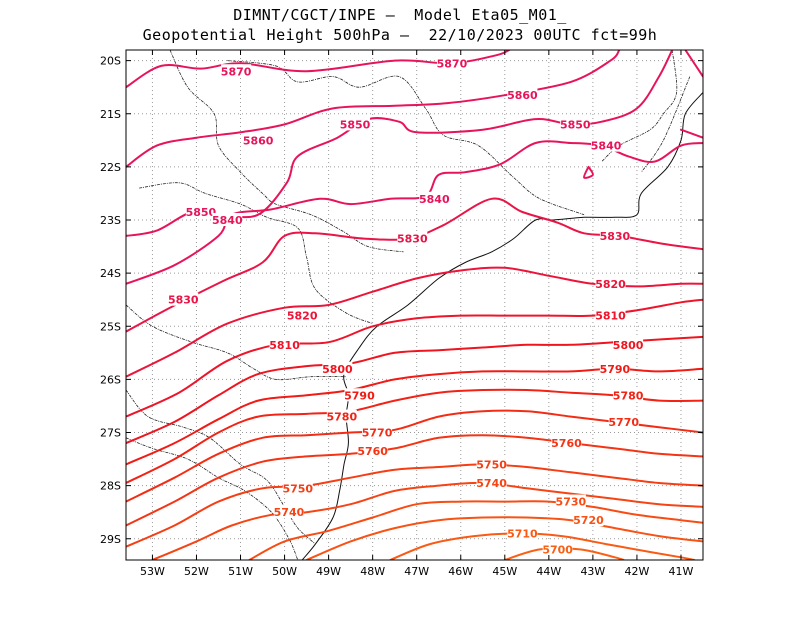 This screenshot has height=618, width=800. Describe the element at coordinates (400, 15) in the screenshot. I see `map-title-line-1: DIMNT/CGCT/INPE – Model Eta05_M01_` at that location.